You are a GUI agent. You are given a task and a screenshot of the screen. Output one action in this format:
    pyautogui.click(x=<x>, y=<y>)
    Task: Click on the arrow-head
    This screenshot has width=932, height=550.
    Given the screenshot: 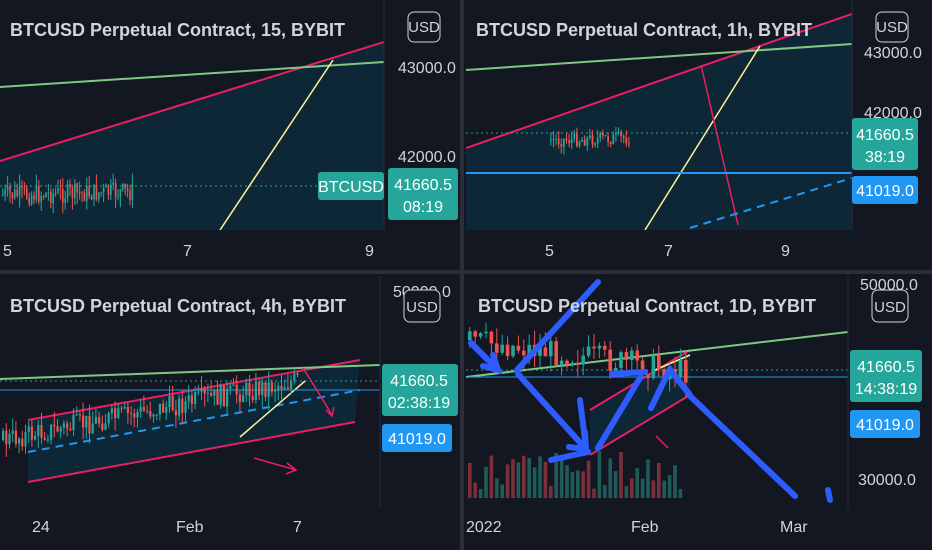 What is the action you would take?
    pyautogui.click(x=330, y=412)
    